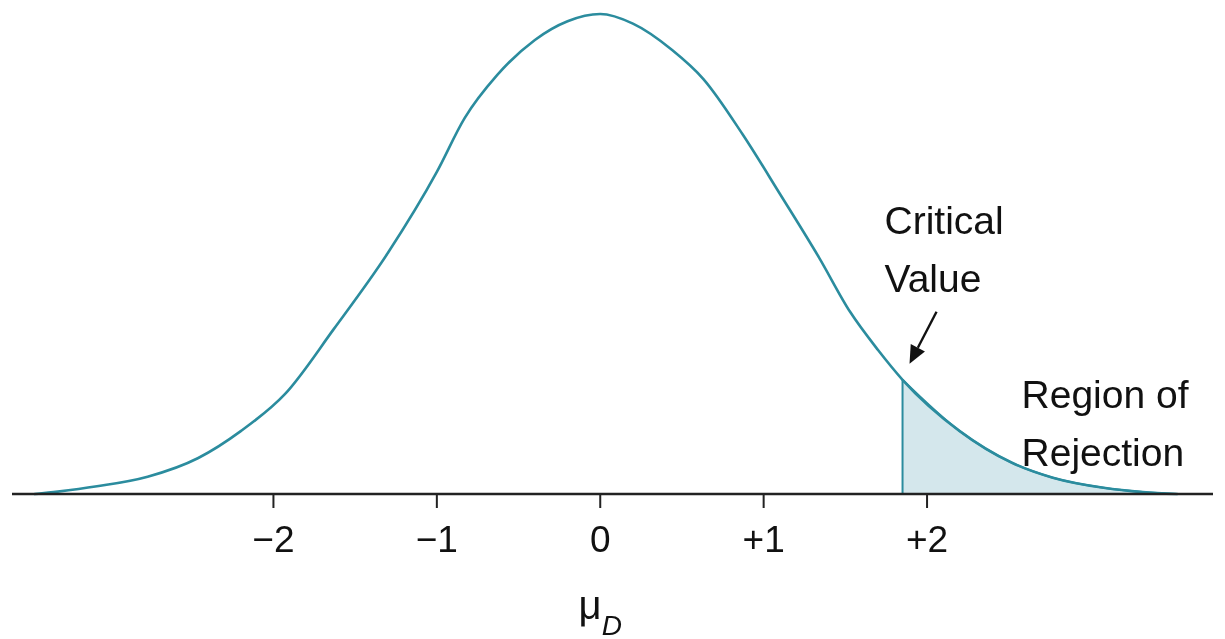 The width and height of the screenshot is (1225, 639). Describe the element at coordinates (1105, 423) in the screenshot. I see `annotation: Region of Rejection` at that location.